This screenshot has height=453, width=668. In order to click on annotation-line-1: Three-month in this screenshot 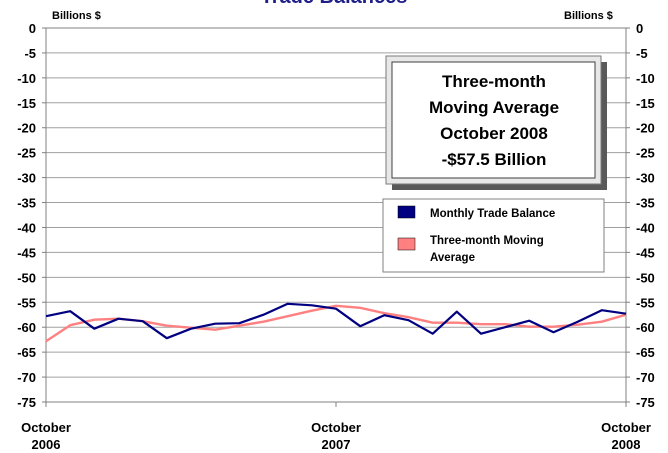, I will do `click(494, 81)`.